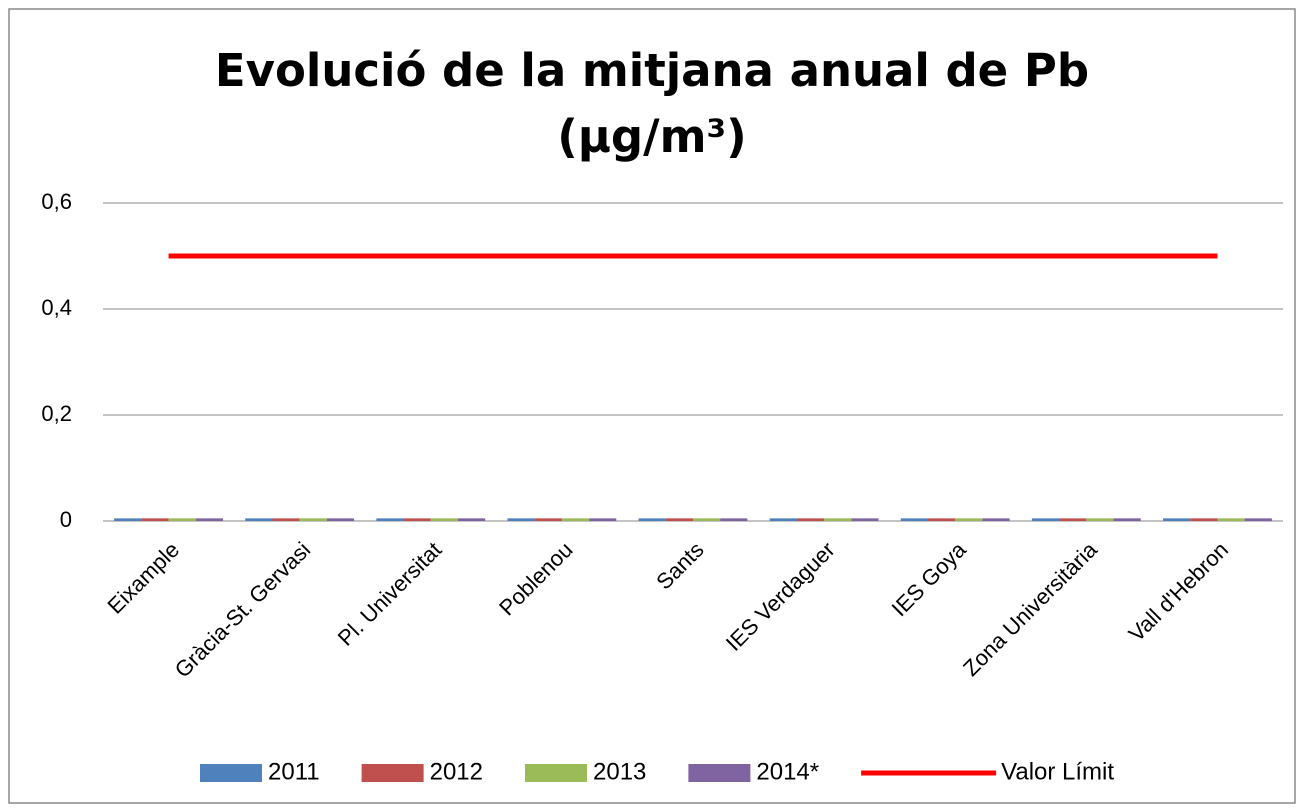 The height and width of the screenshot is (812, 1304). I want to click on y-tick-label: 0,2, so click(56, 413).